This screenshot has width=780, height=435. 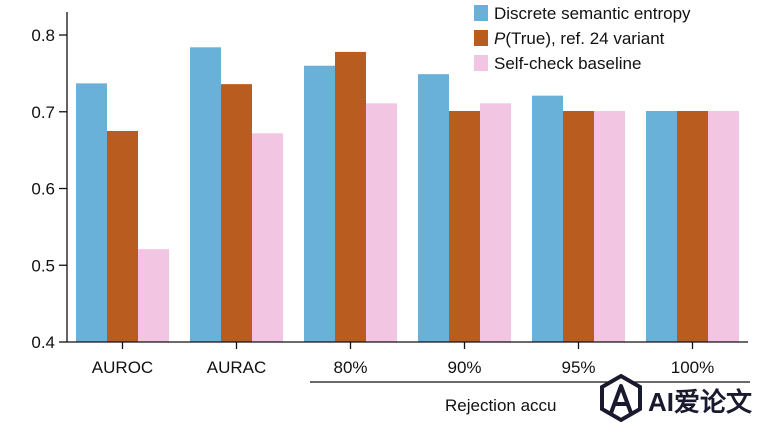 What do you see at coordinates (700, 402) in the screenshot?
I see `watermark-text: AI爱论文` at bounding box center [700, 402].